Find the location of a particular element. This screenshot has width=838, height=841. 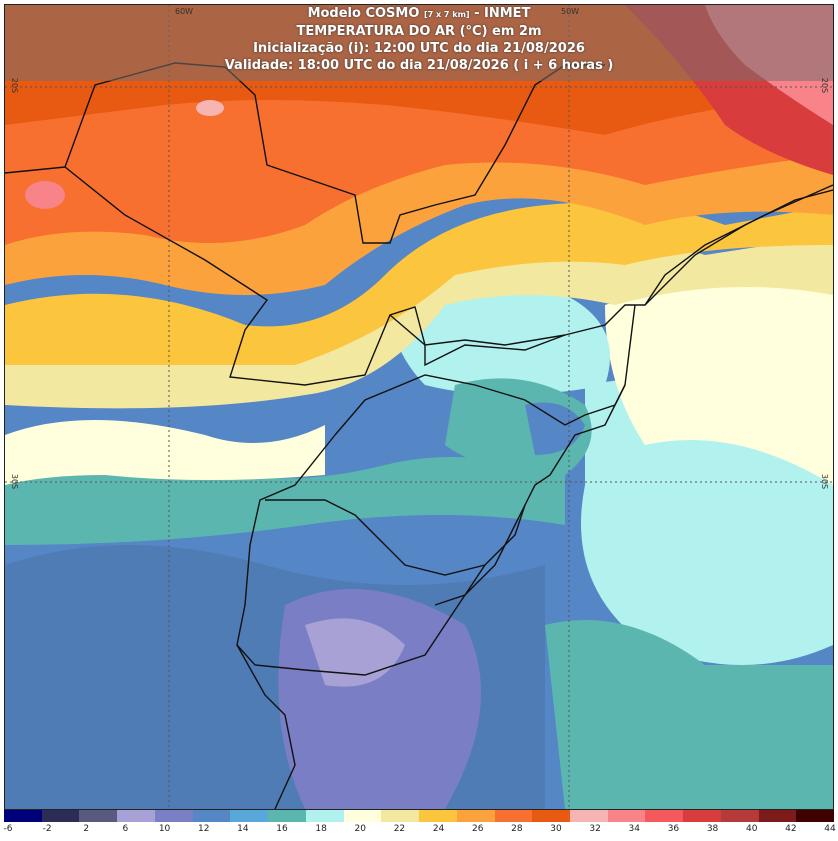

coldest-zone is located at coordinates (379, 699).